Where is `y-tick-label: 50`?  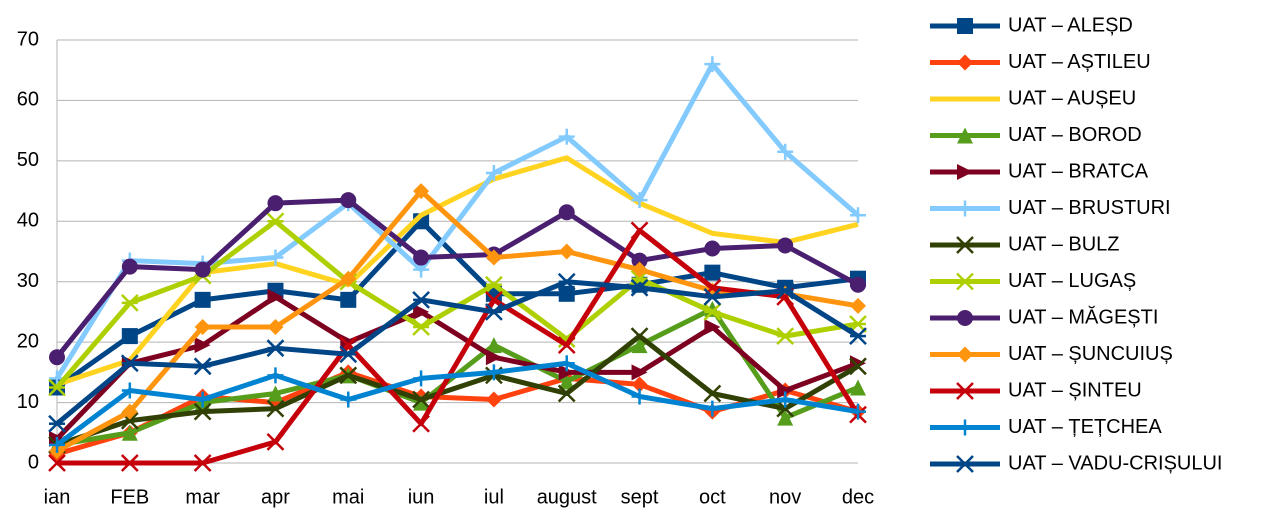
y-tick-label: 50 is located at coordinates (28, 160).